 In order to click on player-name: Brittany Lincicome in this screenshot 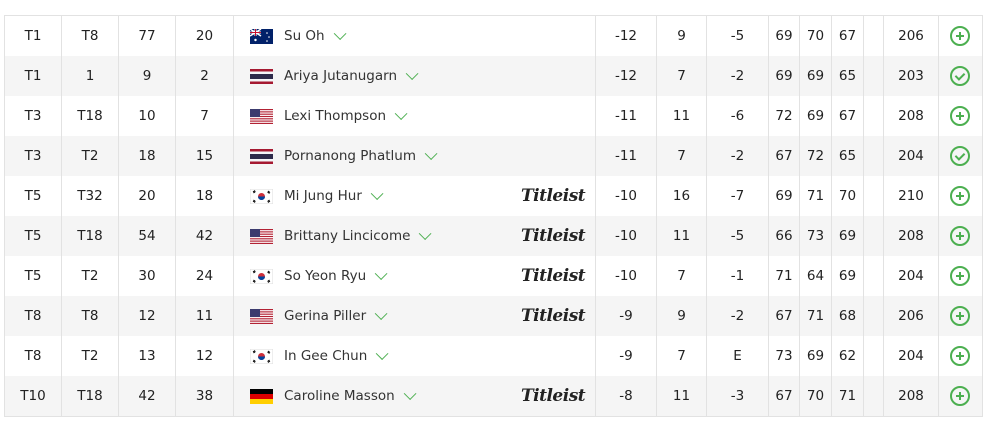, I will do `click(347, 236)`.